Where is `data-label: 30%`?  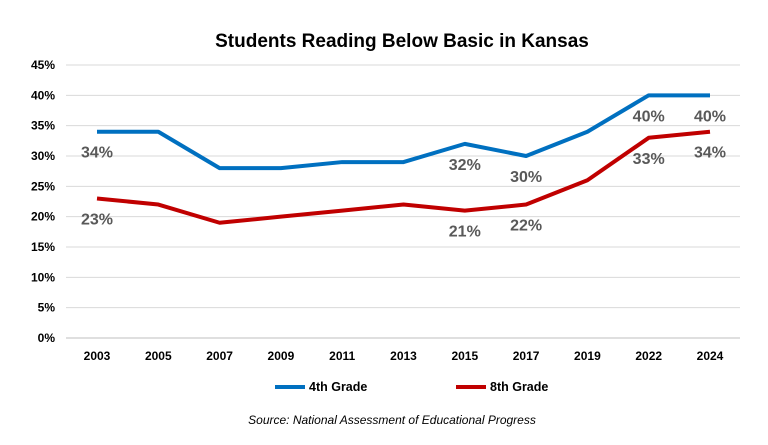 data-label: 30% is located at coordinates (526, 177).